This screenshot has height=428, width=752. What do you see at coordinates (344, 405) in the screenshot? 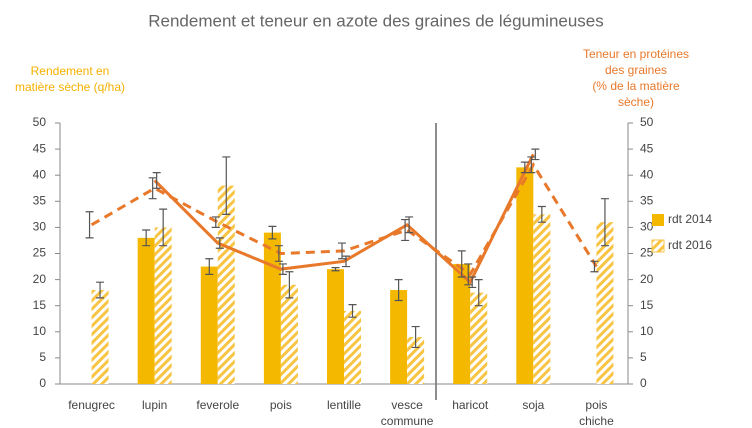
I see `x-tick-label: lentille` at bounding box center [344, 405].